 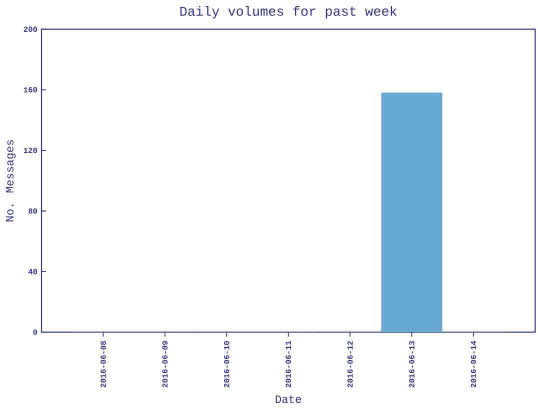 I want to click on chart-title: Daily volumes for past week, so click(x=288, y=12).